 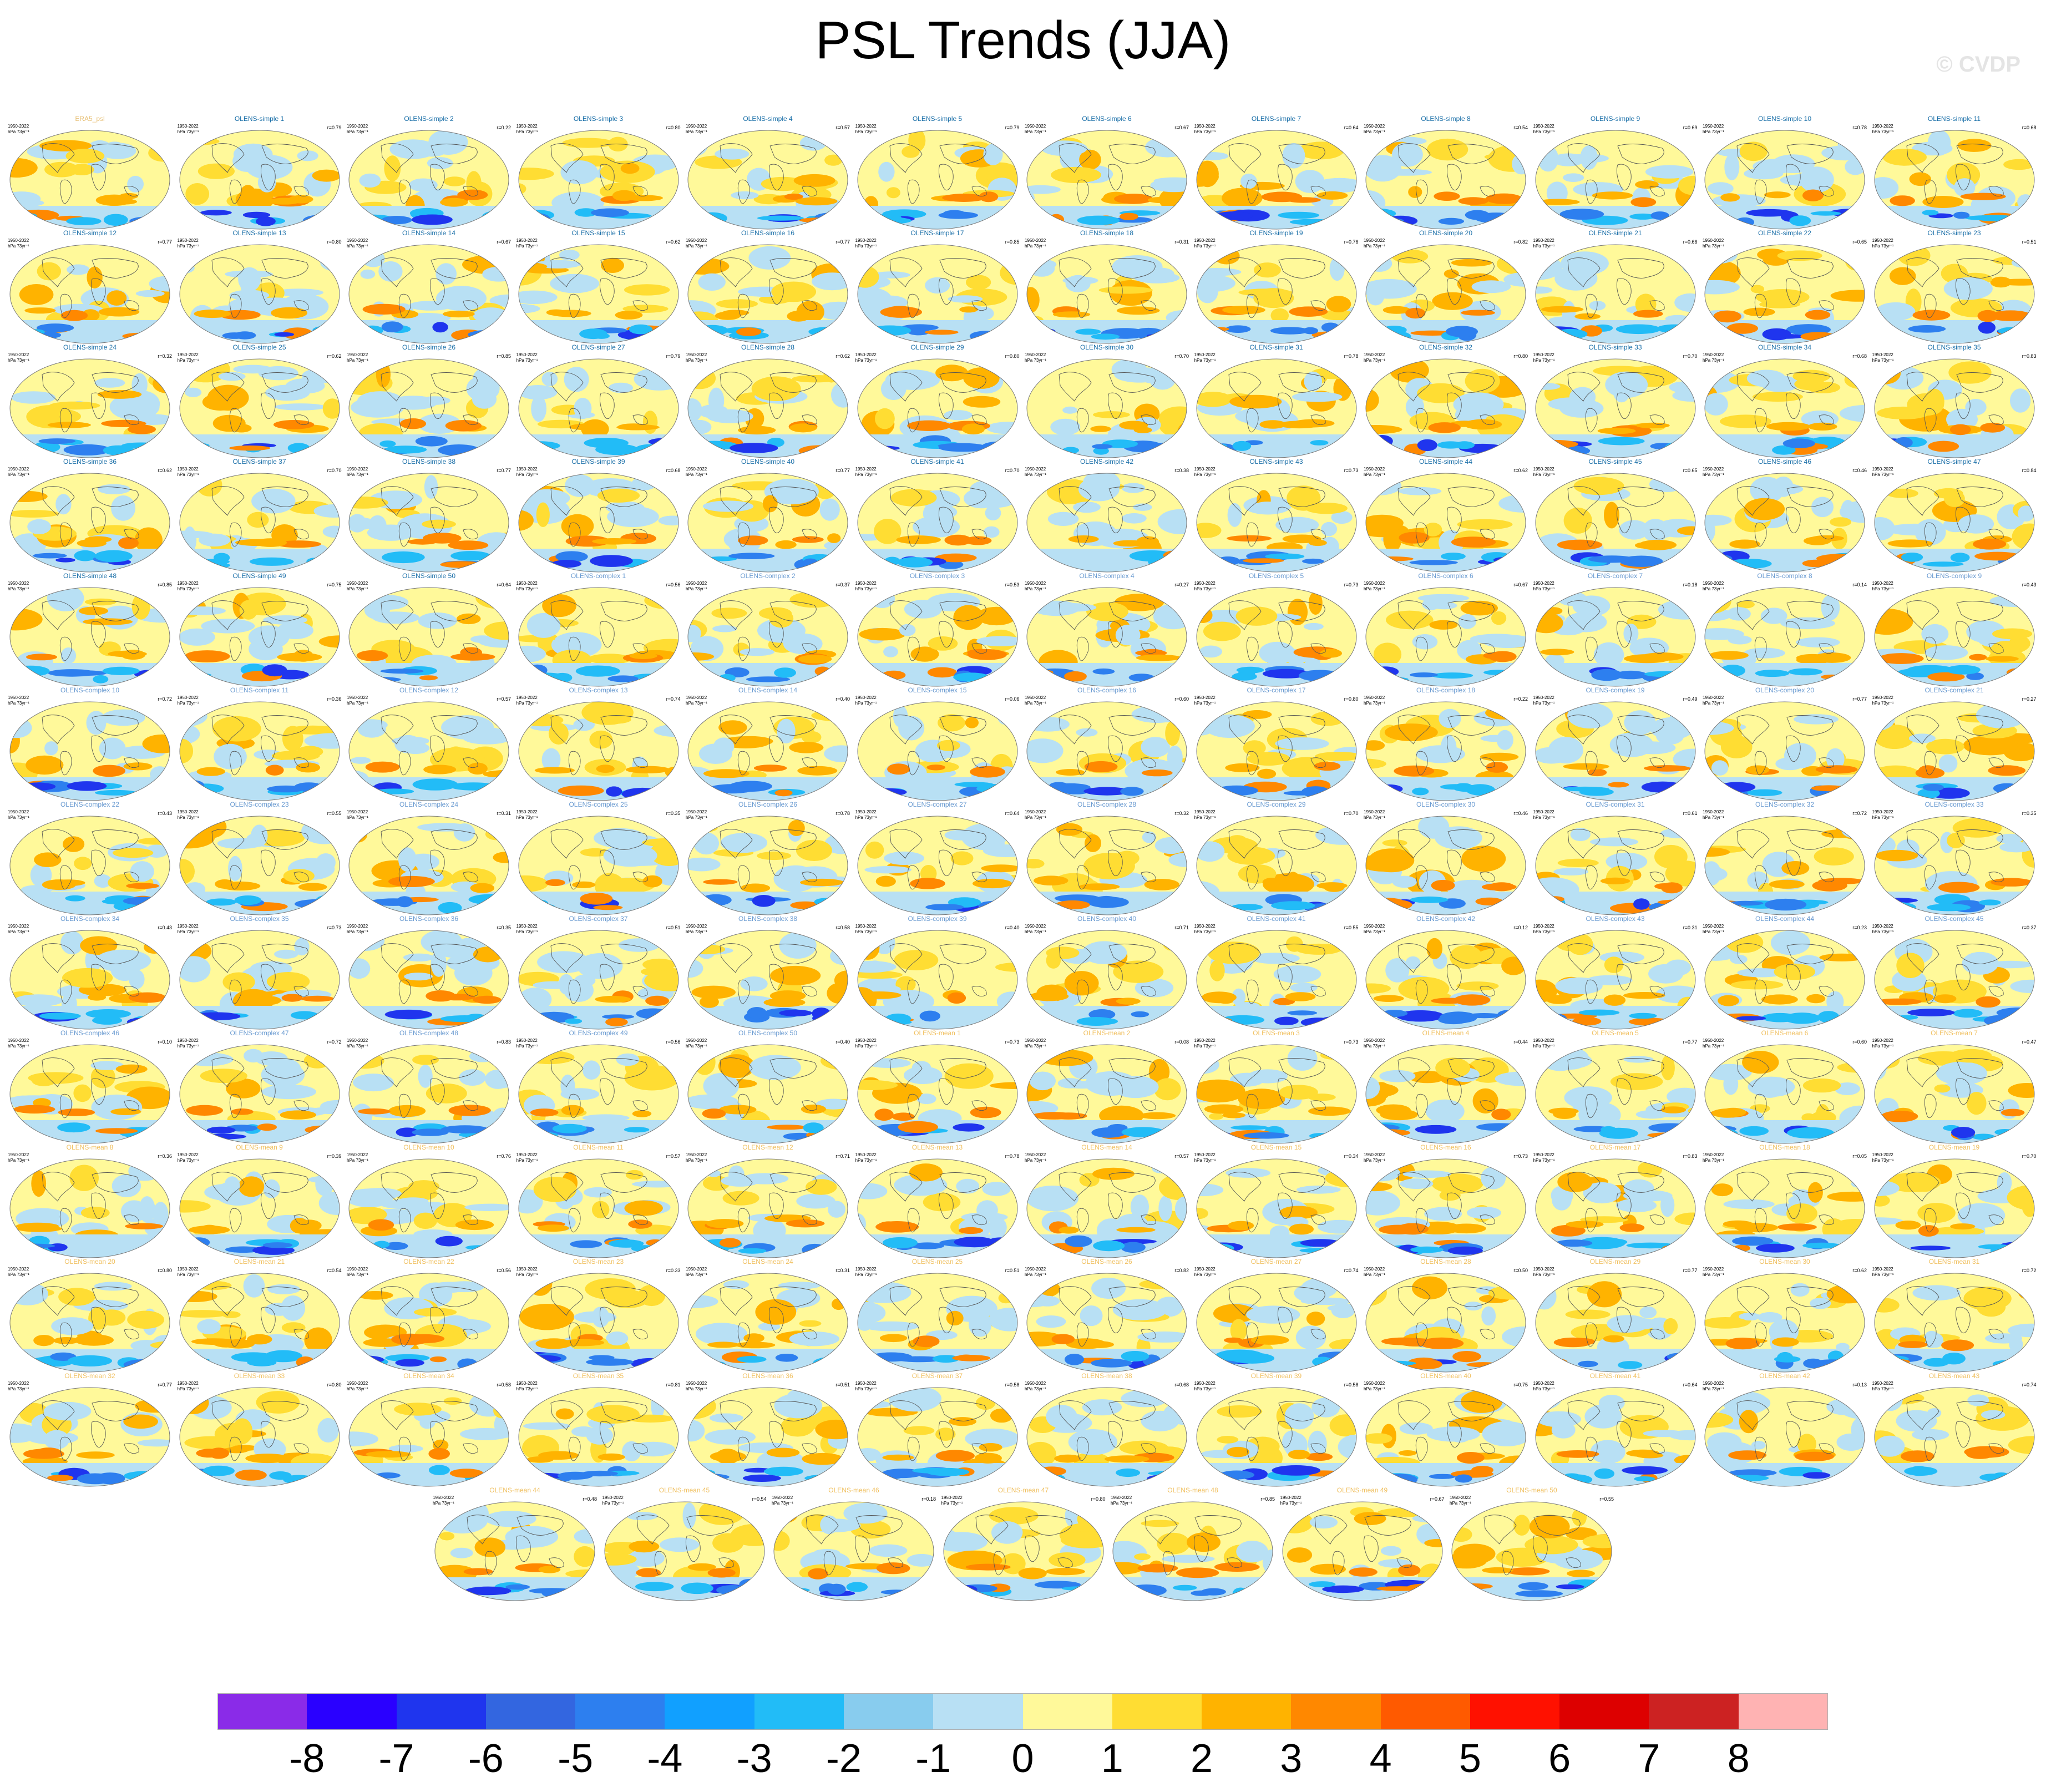 What do you see at coordinates (1107, 1033) in the screenshot?
I see `panel-title: OLENS-mean 2` at bounding box center [1107, 1033].